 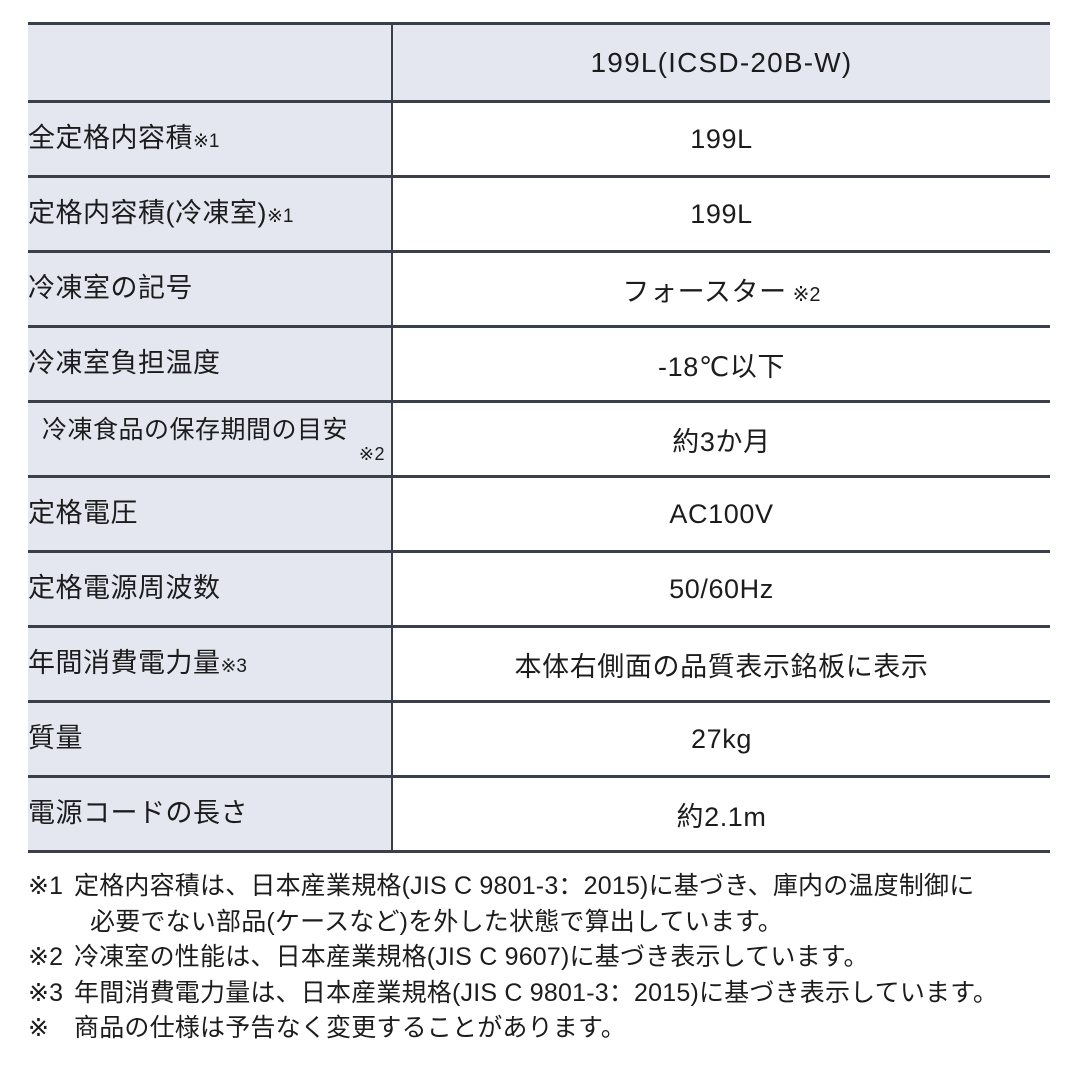 I want to click on row-value-text: 本体右側面の品質表示銘板に表示, so click(x=721, y=666).